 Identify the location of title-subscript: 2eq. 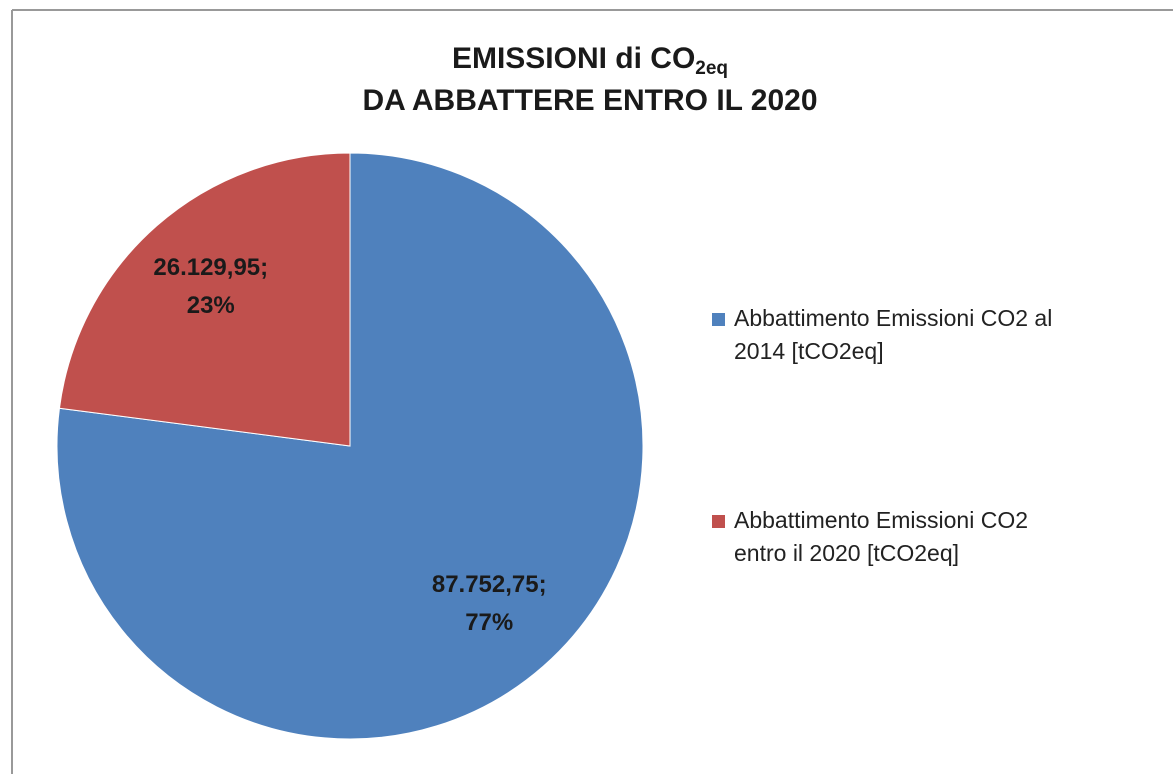
(711, 68).